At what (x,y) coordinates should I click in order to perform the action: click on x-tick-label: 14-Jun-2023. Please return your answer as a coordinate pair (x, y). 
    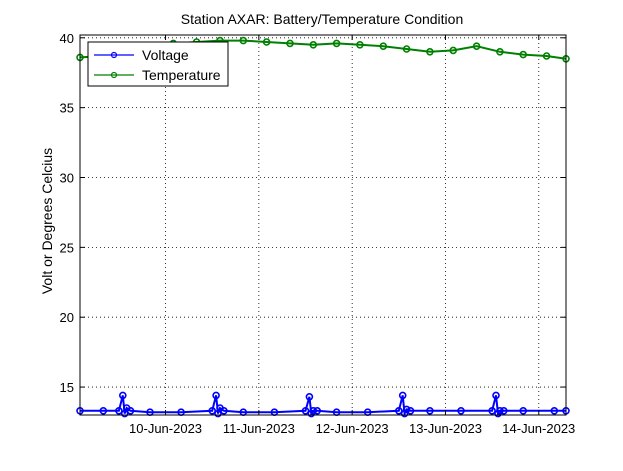
    Looking at the image, I should click on (538, 428).